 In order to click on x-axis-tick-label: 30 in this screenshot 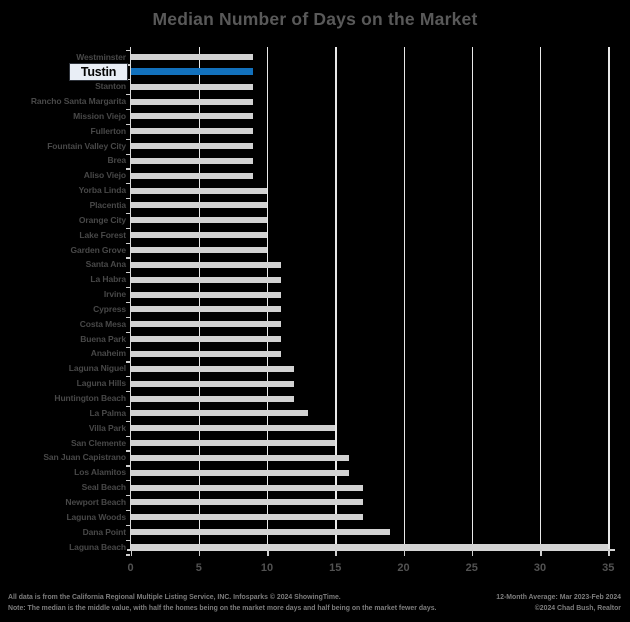, I will do `click(540, 568)`.